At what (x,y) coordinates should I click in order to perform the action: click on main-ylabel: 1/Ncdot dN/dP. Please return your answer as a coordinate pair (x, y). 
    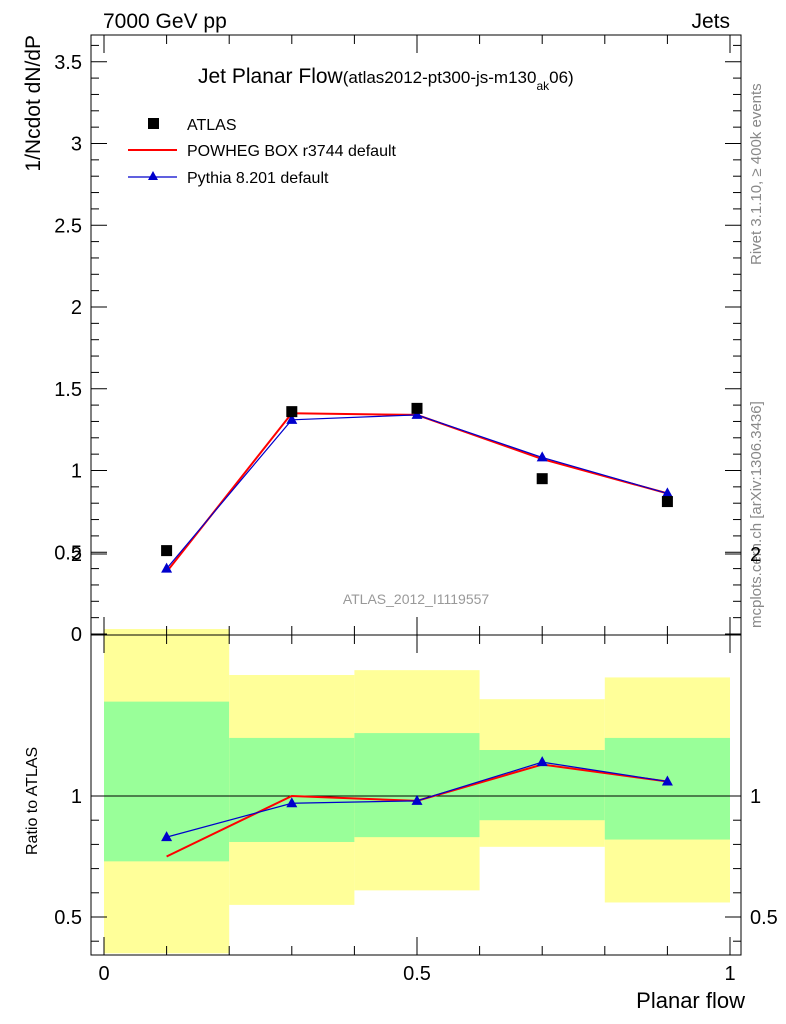
    Looking at the image, I should click on (33, 103).